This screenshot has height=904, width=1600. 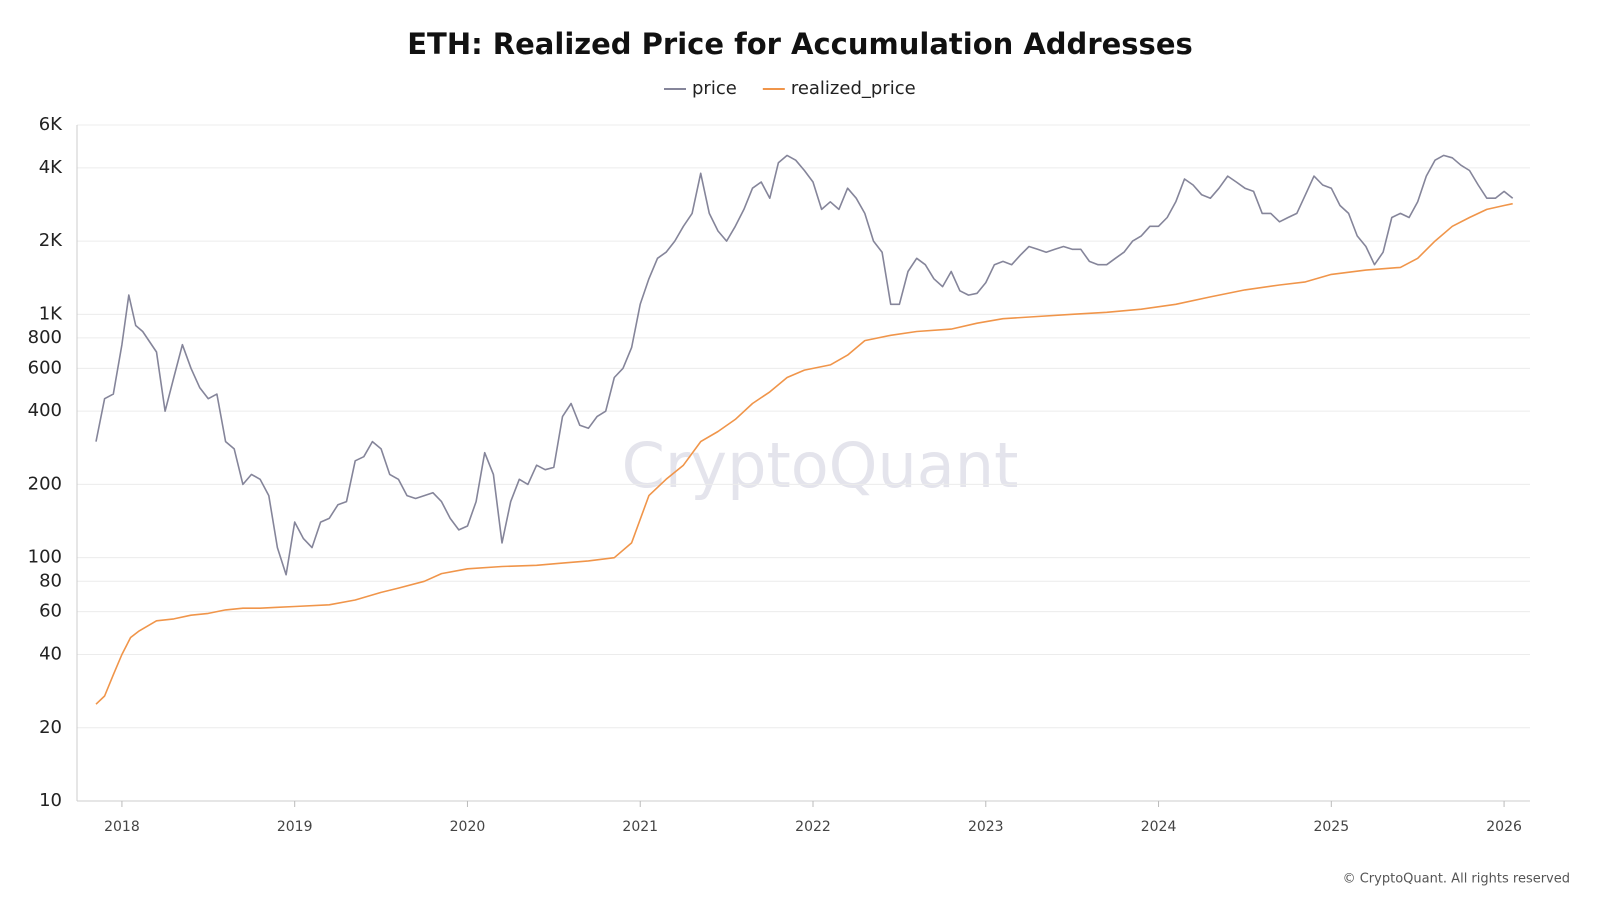 I want to click on watermark: CryptoQuant, so click(x=820, y=465).